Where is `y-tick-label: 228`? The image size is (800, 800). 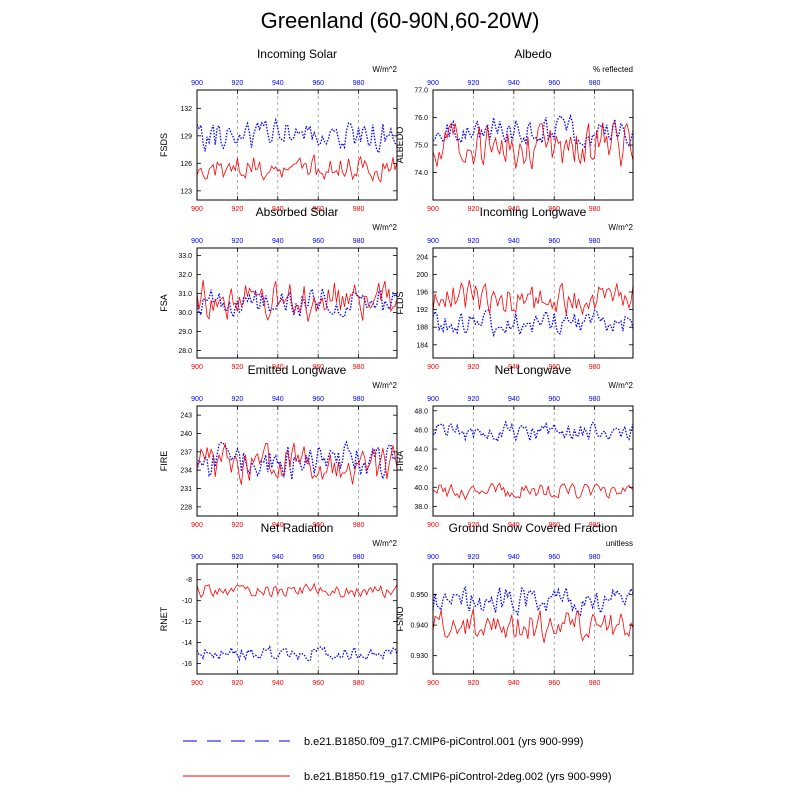
y-tick-label: 228 is located at coordinates (186, 507).